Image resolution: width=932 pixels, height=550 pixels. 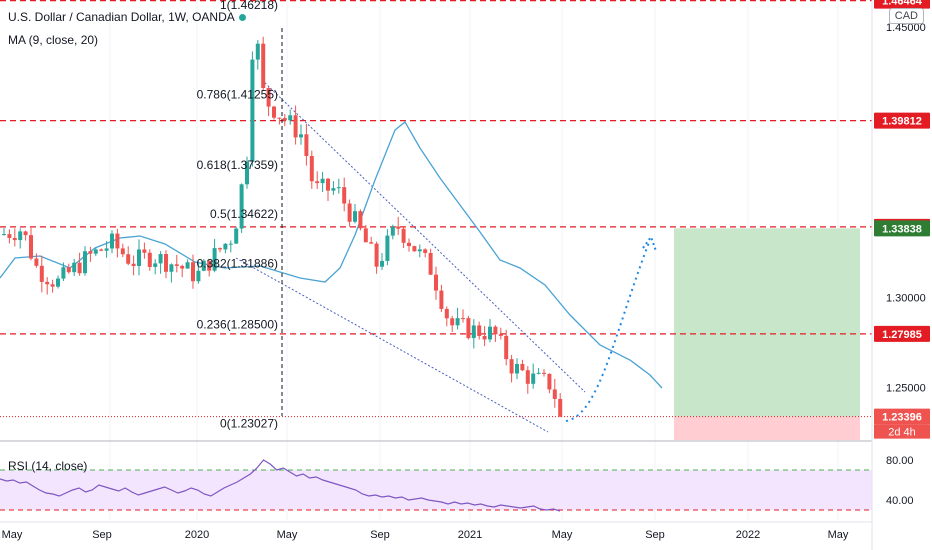 What do you see at coordinates (470, 535) in the screenshot?
I see `time-tick-label: 2021` at bounding box center [470, 535].